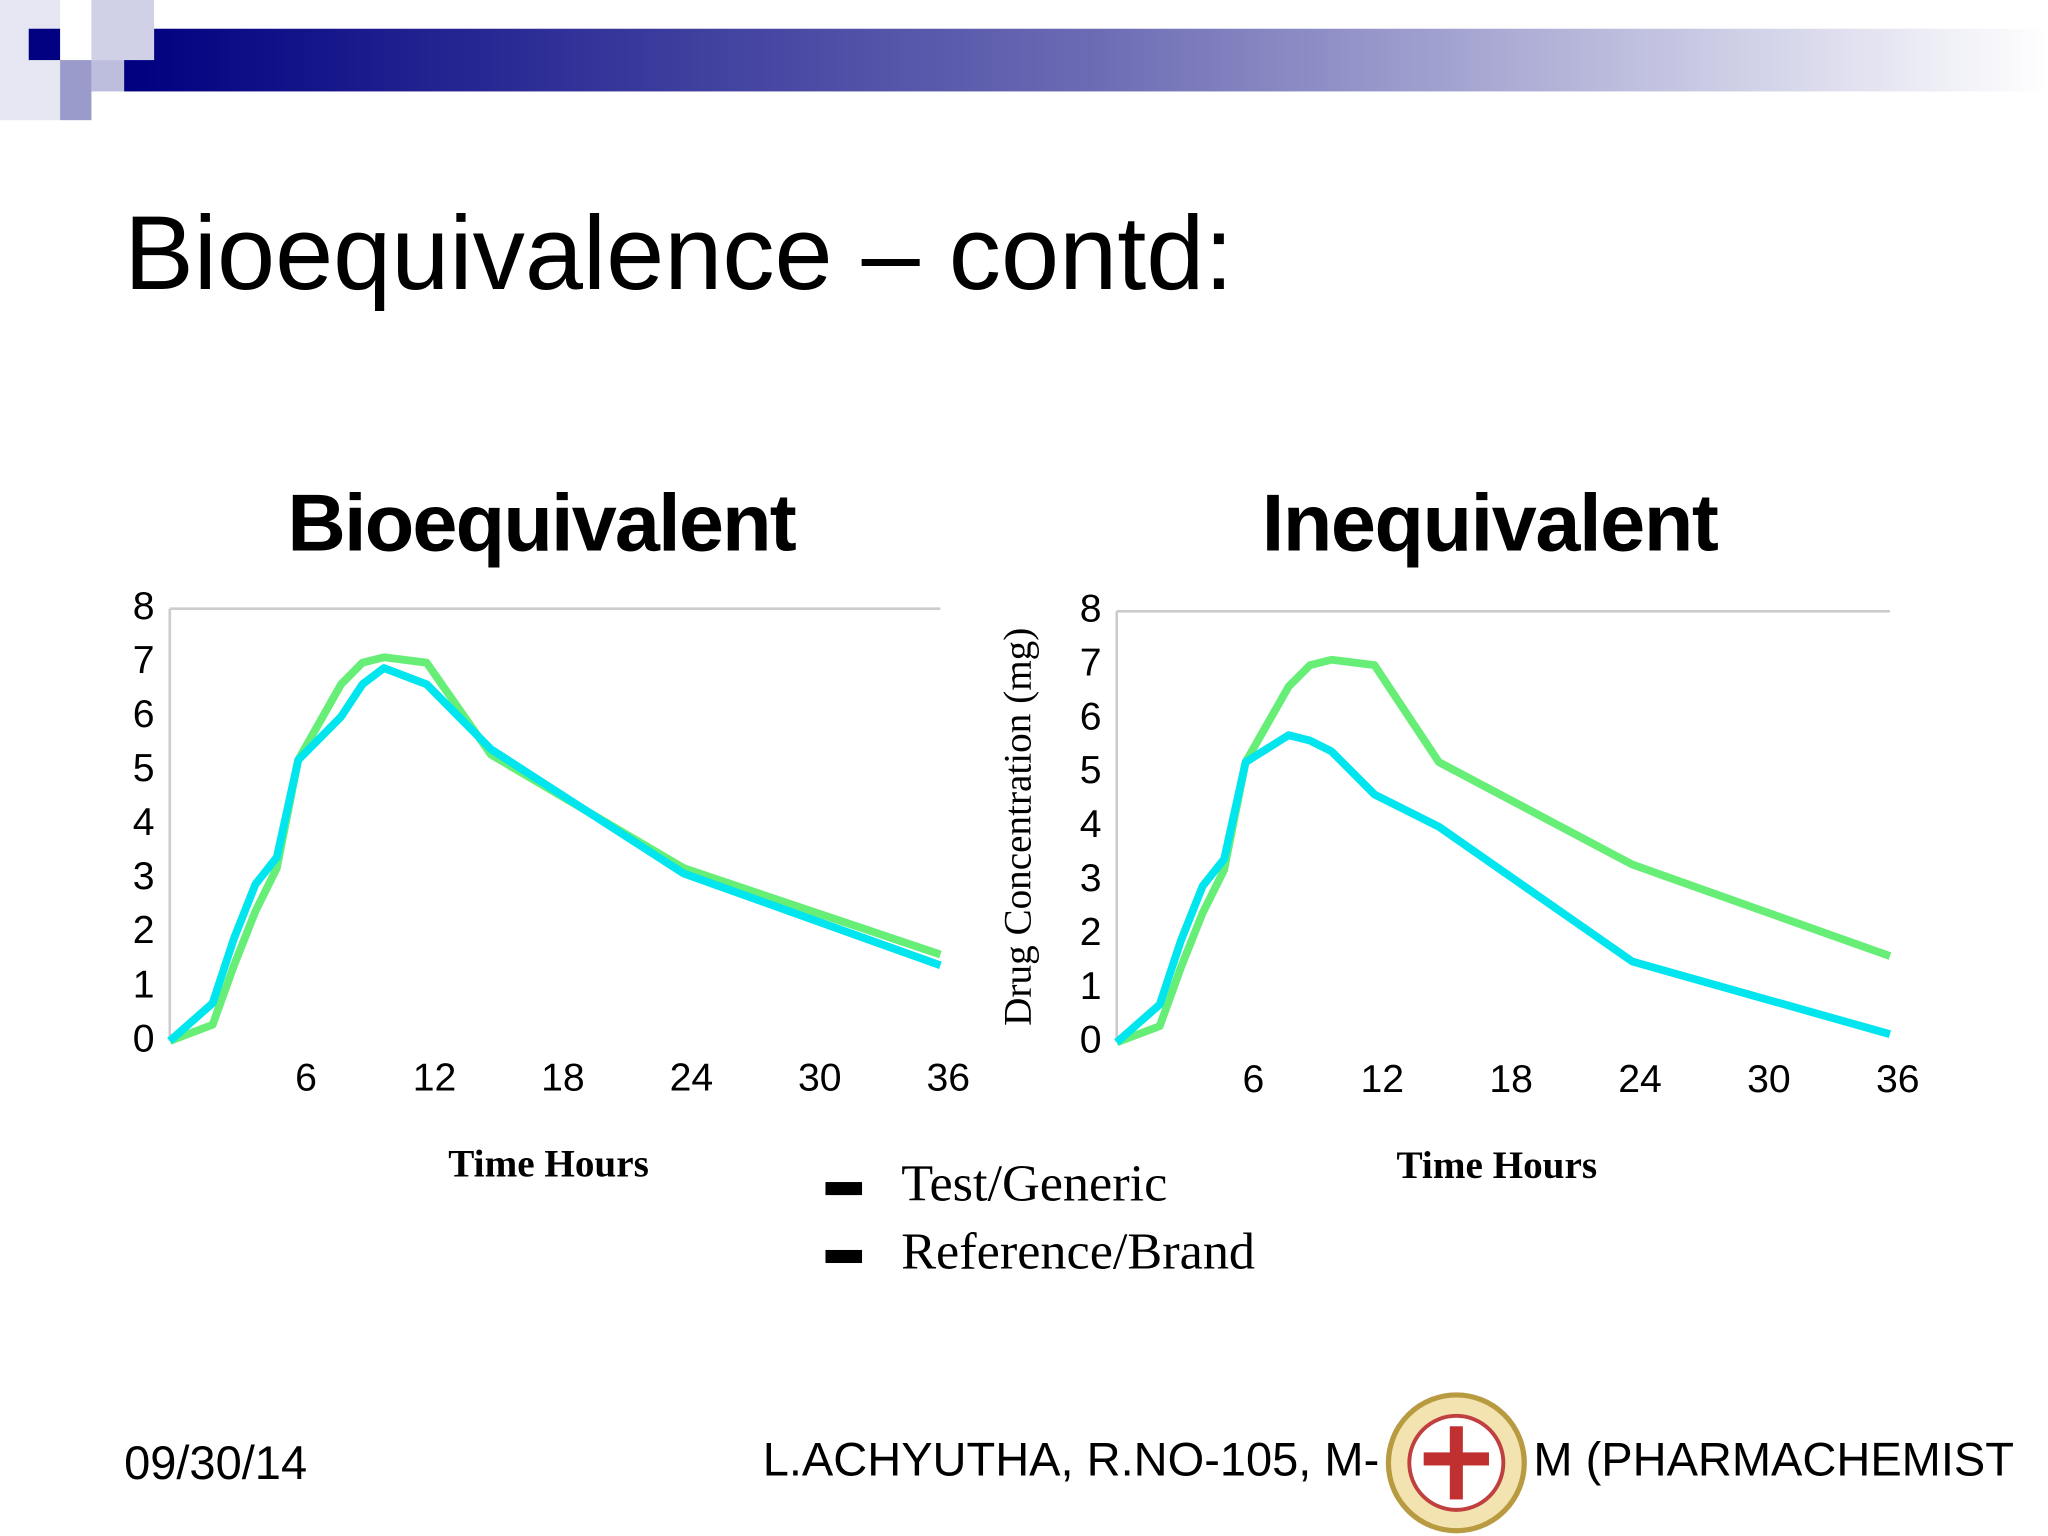 The height and width of the screenshot is (1536, 2048). I want to click on legend-label: Reference/Brand, so click(1078, 1251).